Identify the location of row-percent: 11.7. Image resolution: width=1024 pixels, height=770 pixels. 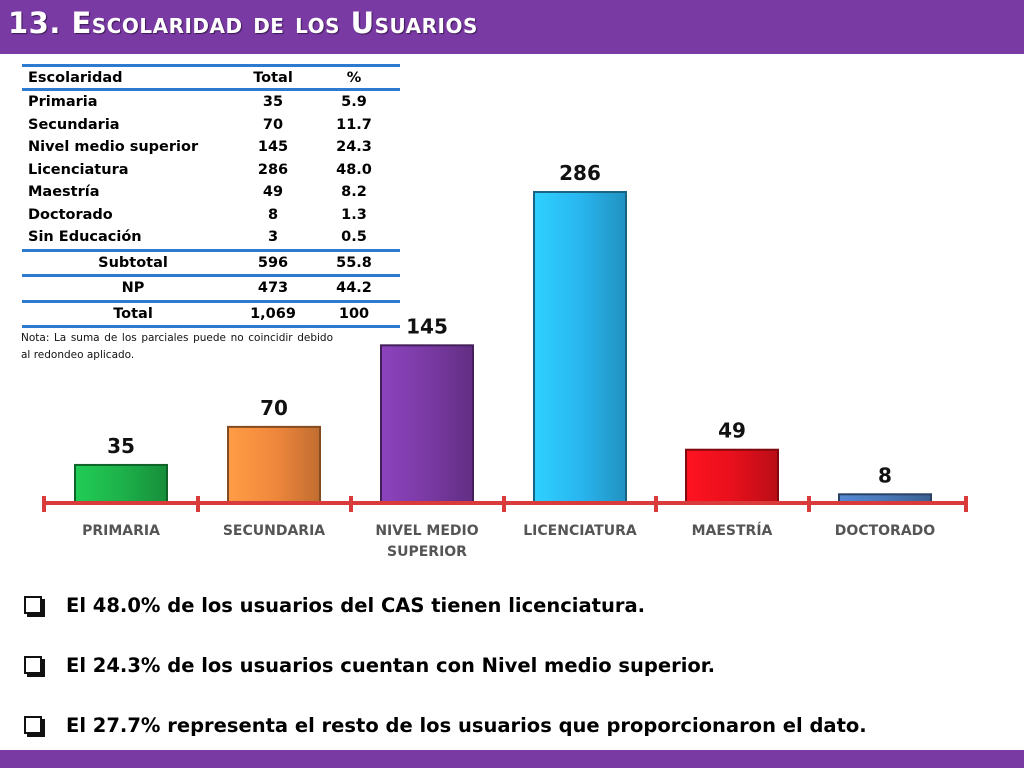
(354, 124).